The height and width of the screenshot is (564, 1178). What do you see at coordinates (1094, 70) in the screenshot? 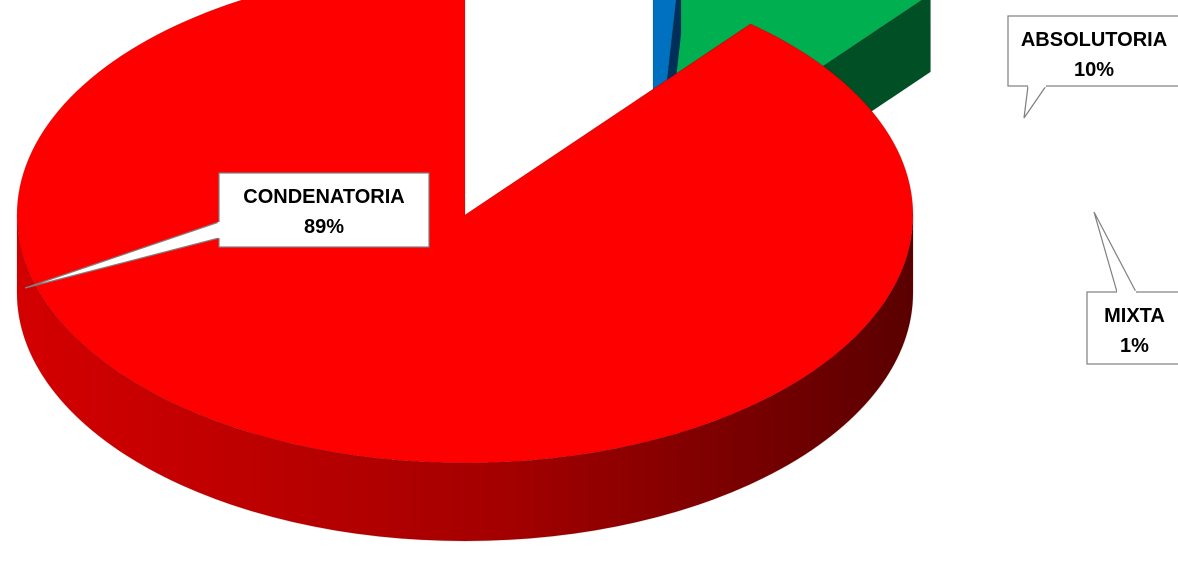
I see `slice-percent: 10%` at bounding box center [1094, 70].